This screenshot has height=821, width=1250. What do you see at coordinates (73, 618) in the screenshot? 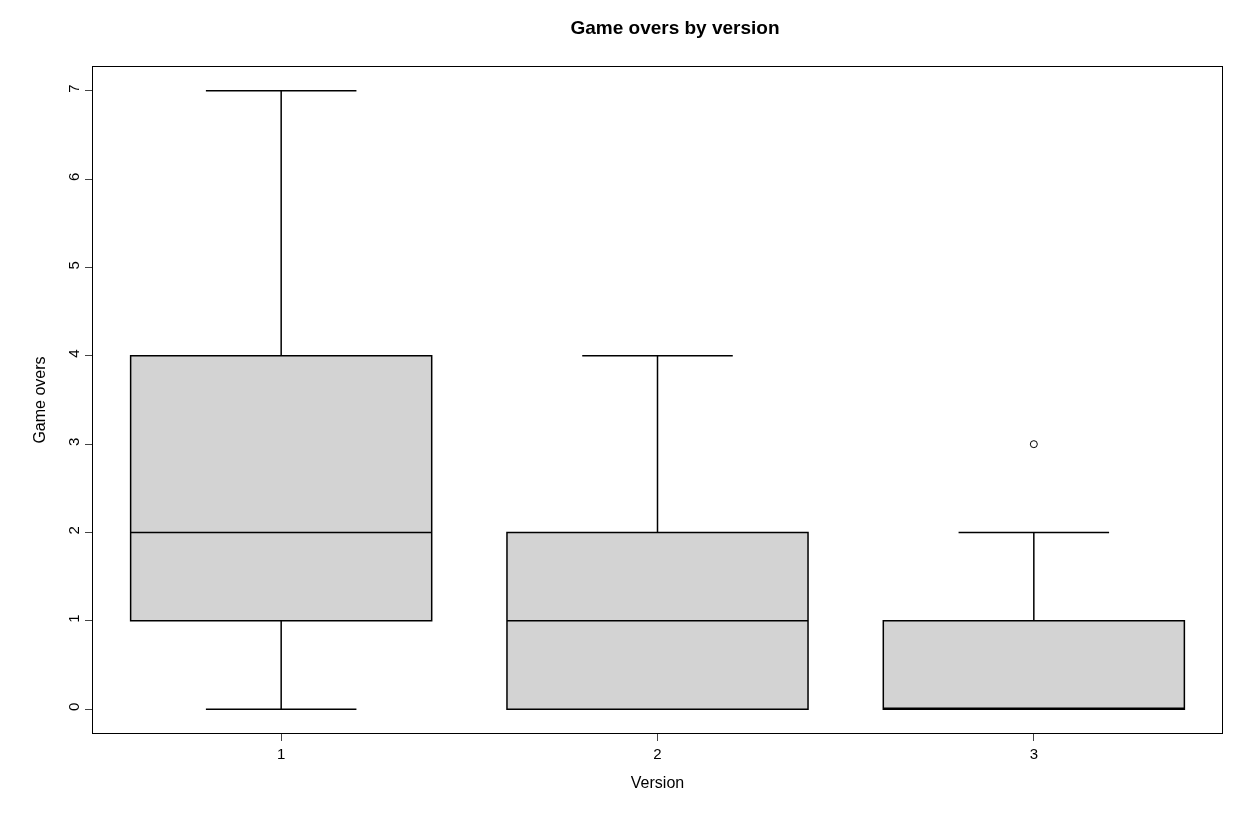
I see `y-tick-label: 1` at bounding box center [73, 618].